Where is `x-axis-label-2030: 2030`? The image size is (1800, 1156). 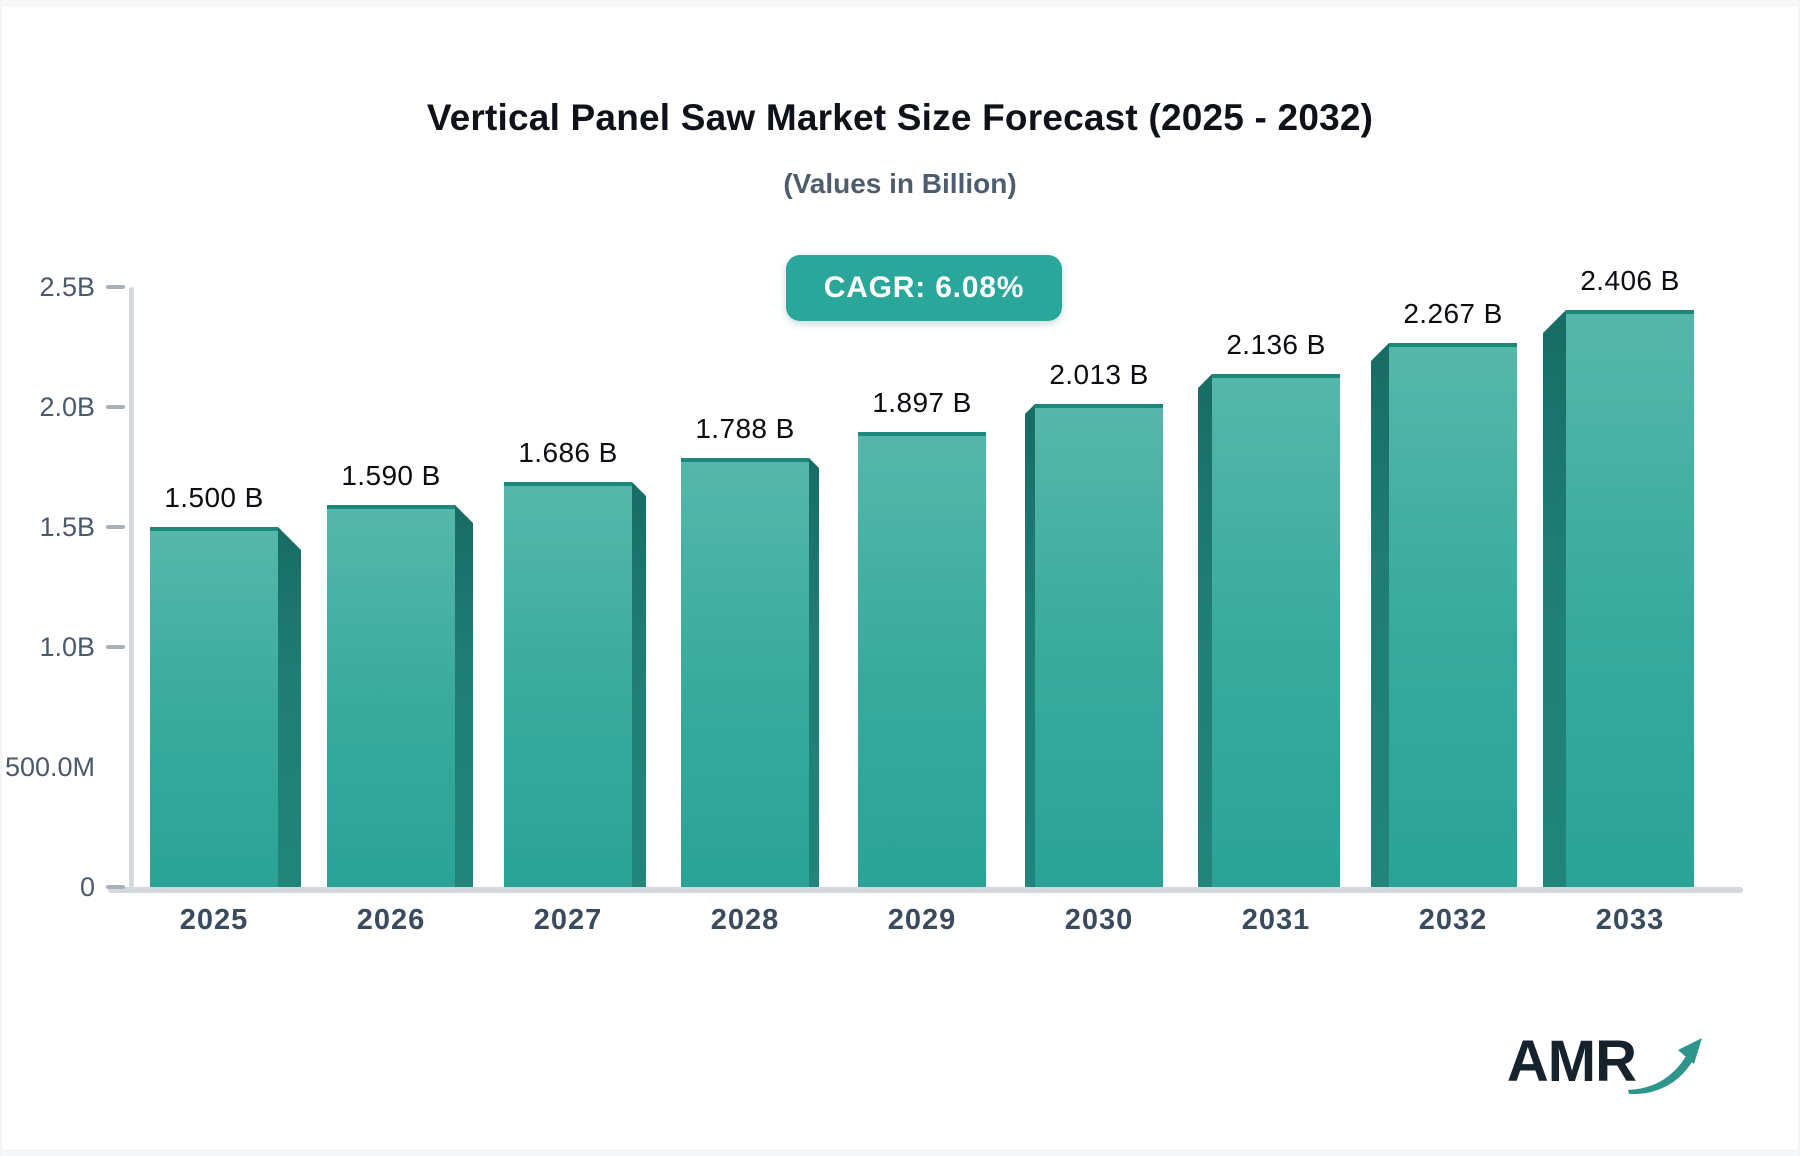 x-axis-label-2030: 2030 is located at coordinates (1099, 920).